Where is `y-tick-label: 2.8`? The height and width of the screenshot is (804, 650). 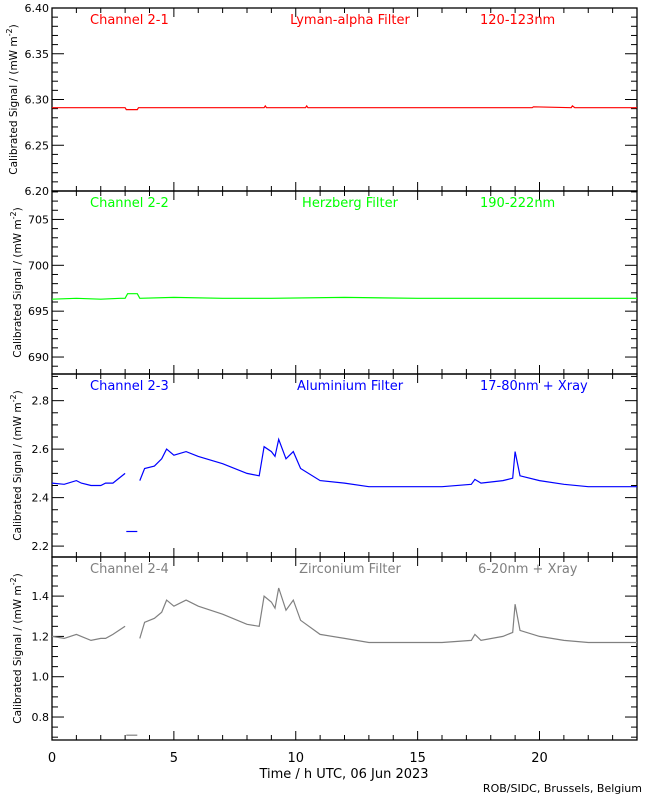
y-tick-label: 2.8 is located at coordinates (41, 401).